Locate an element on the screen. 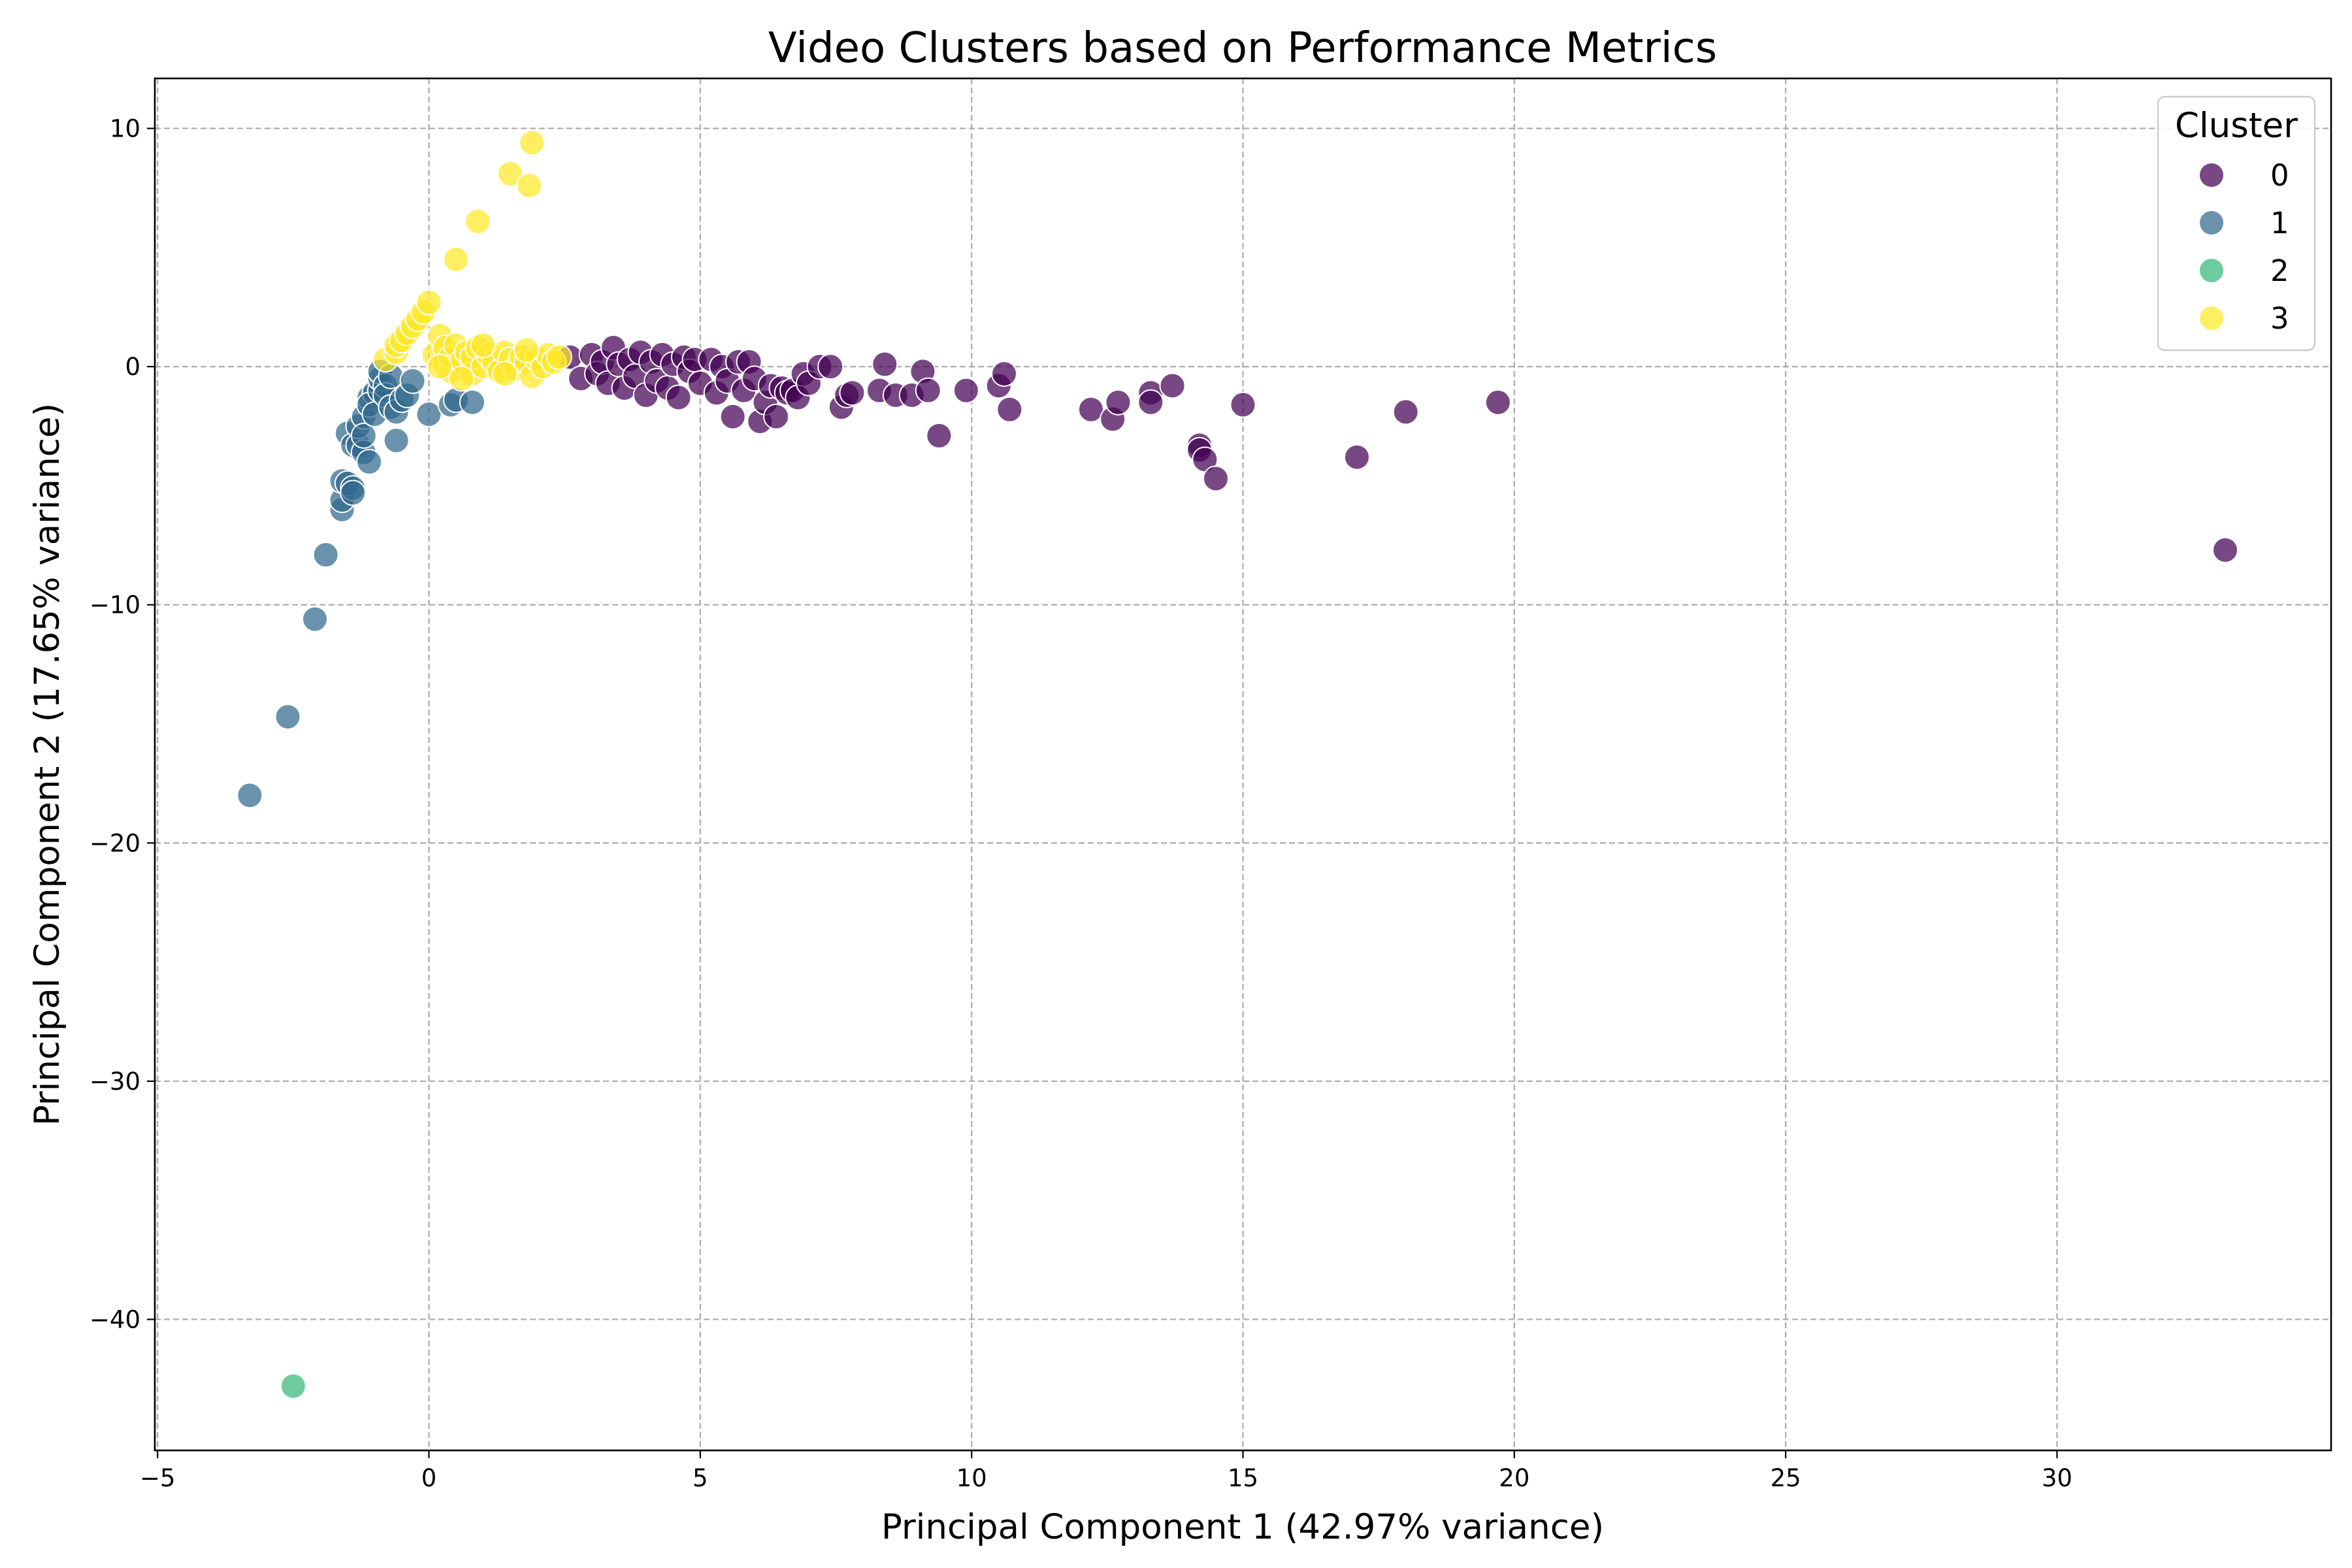 The width and height of the screenshot is (2352, 1568). y-tick-label: −30 is located at coordinates (115, 1082).